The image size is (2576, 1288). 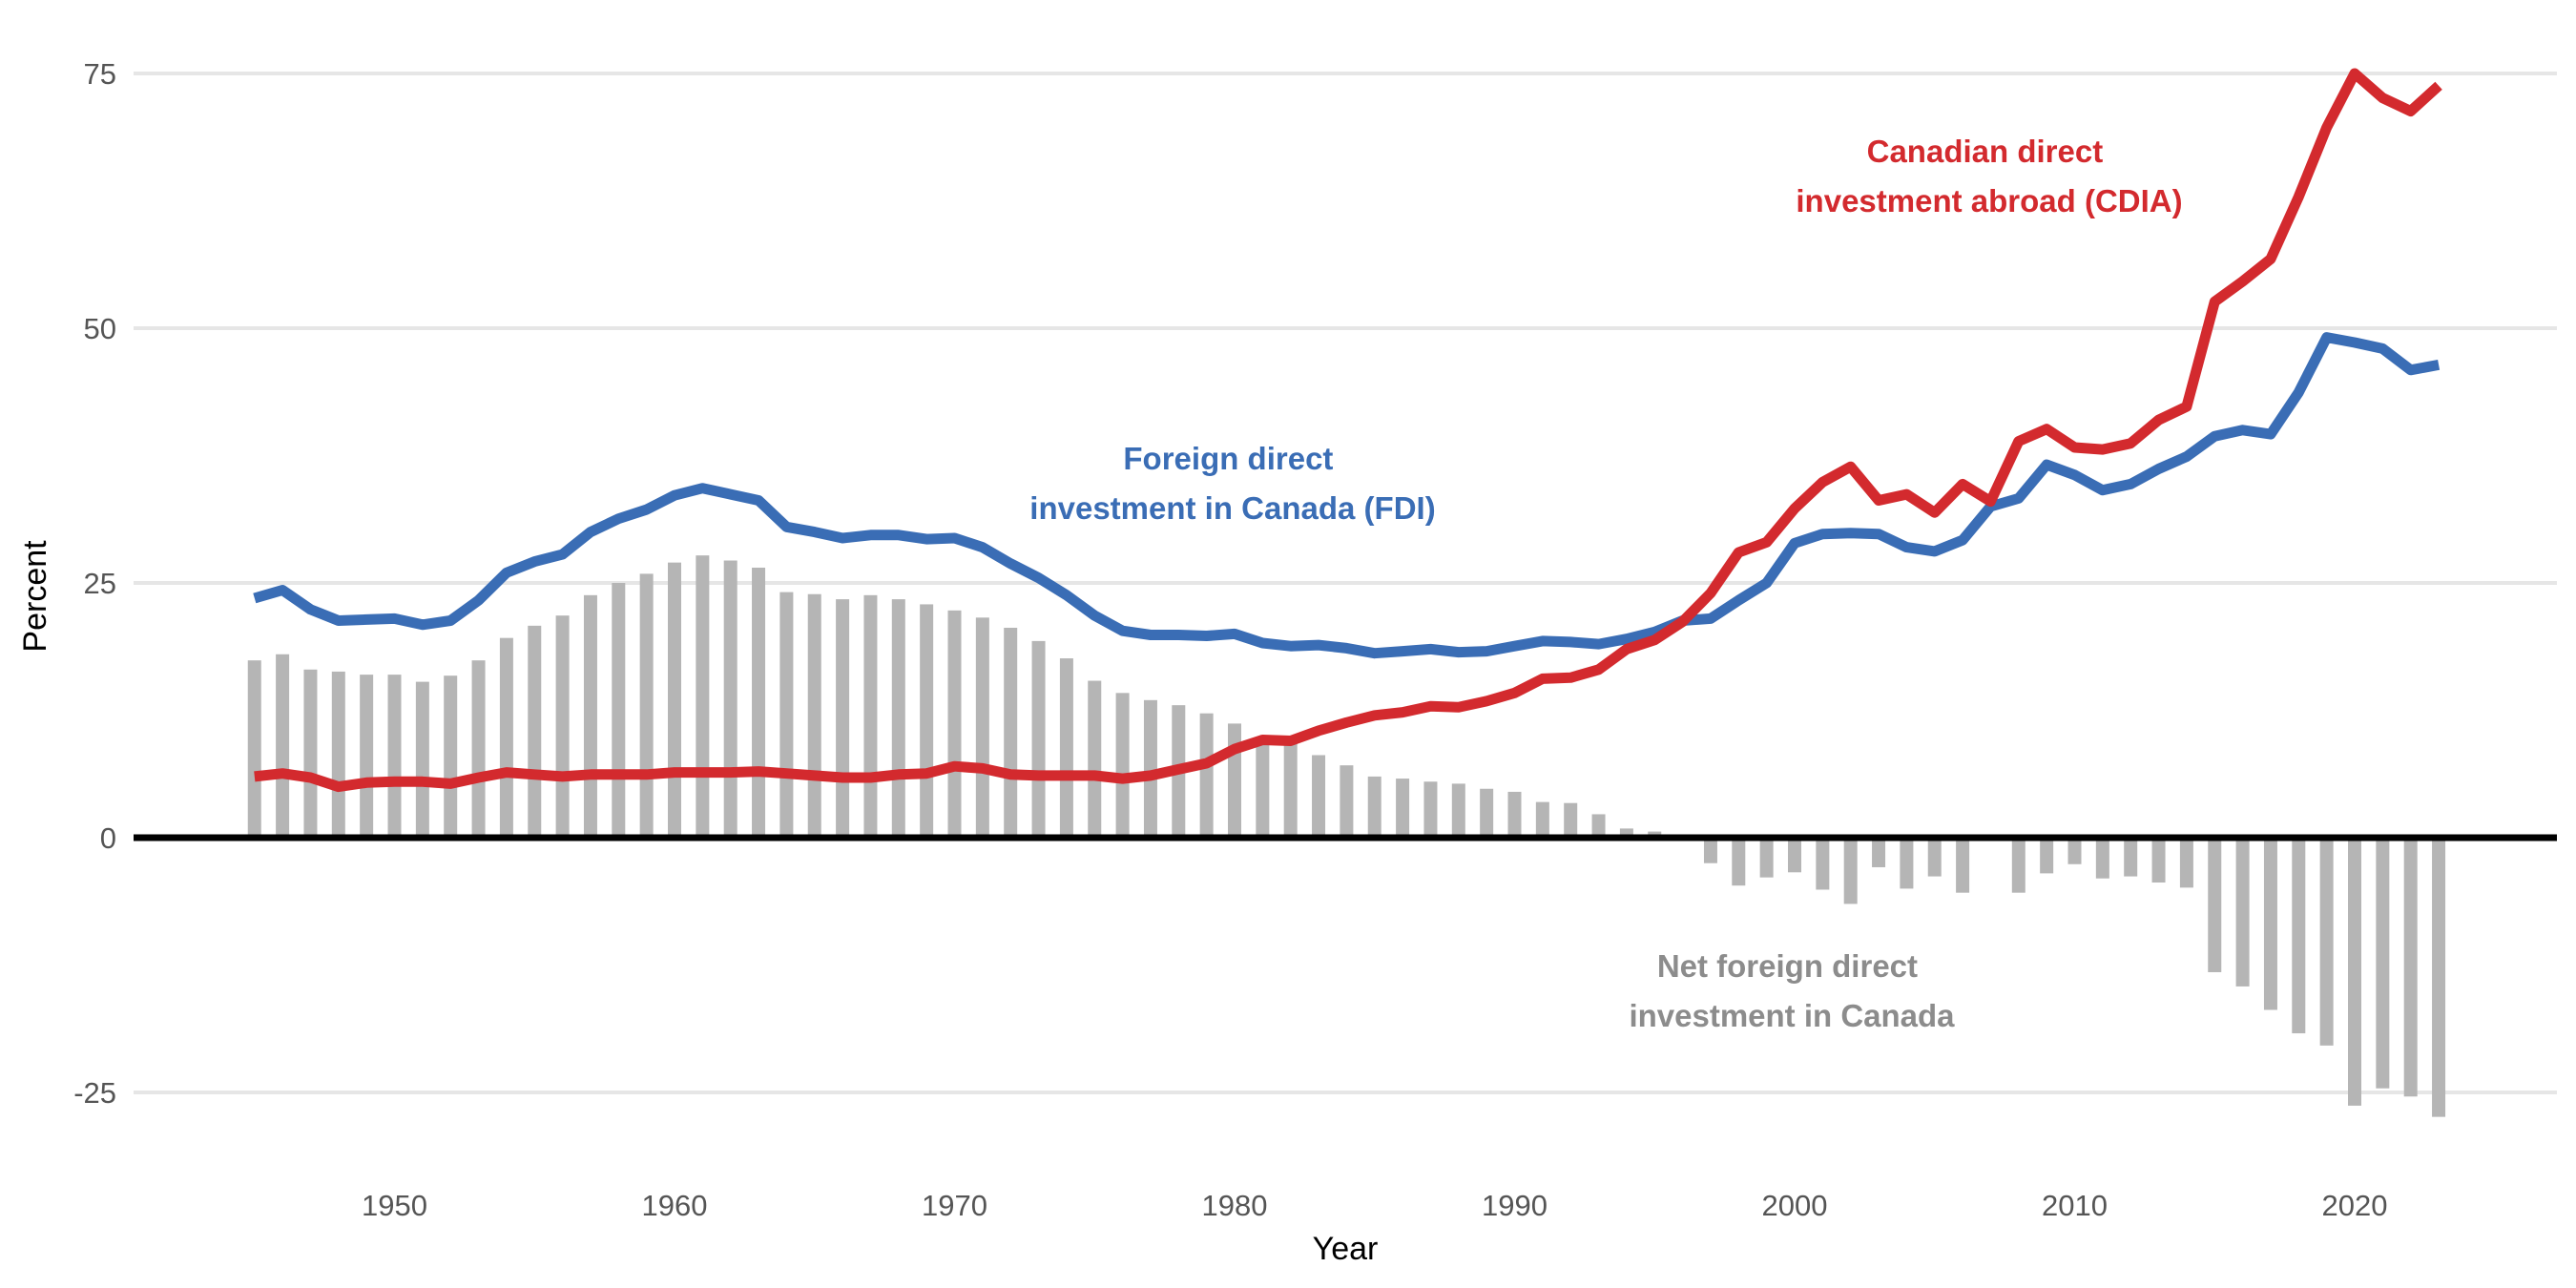 I want to click on y-tick-label: 25, so click(x=100, y=583).